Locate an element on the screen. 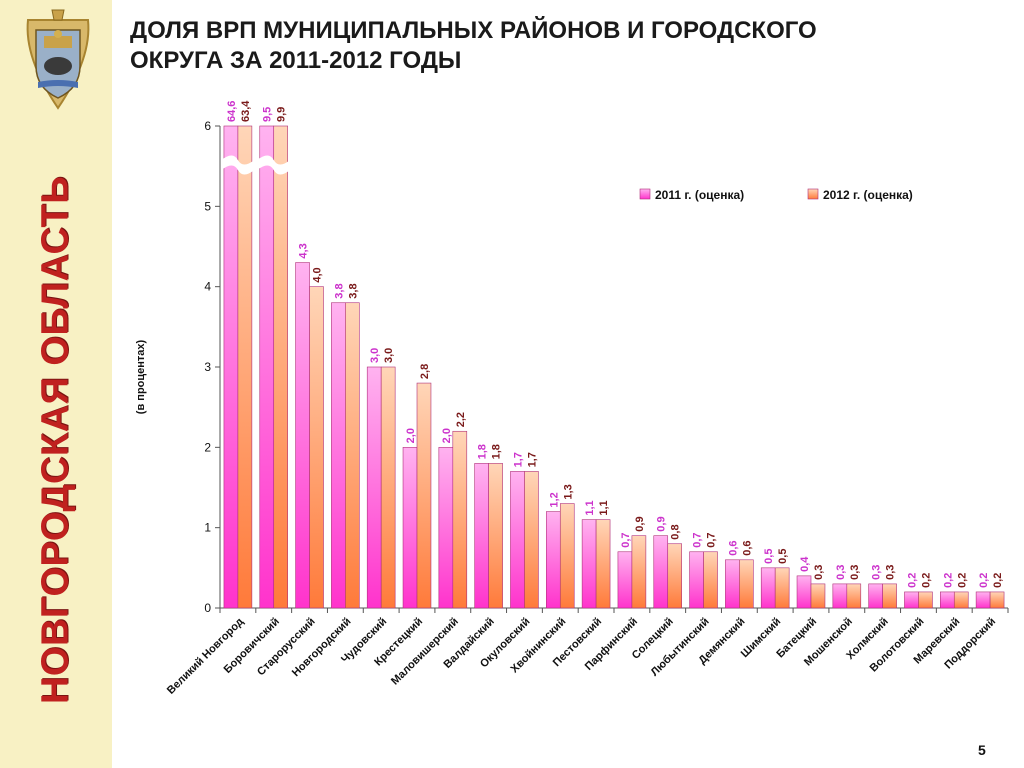 The image size is (1024, 768). y-tick-label: 6 is located at coordinates (207, 126).